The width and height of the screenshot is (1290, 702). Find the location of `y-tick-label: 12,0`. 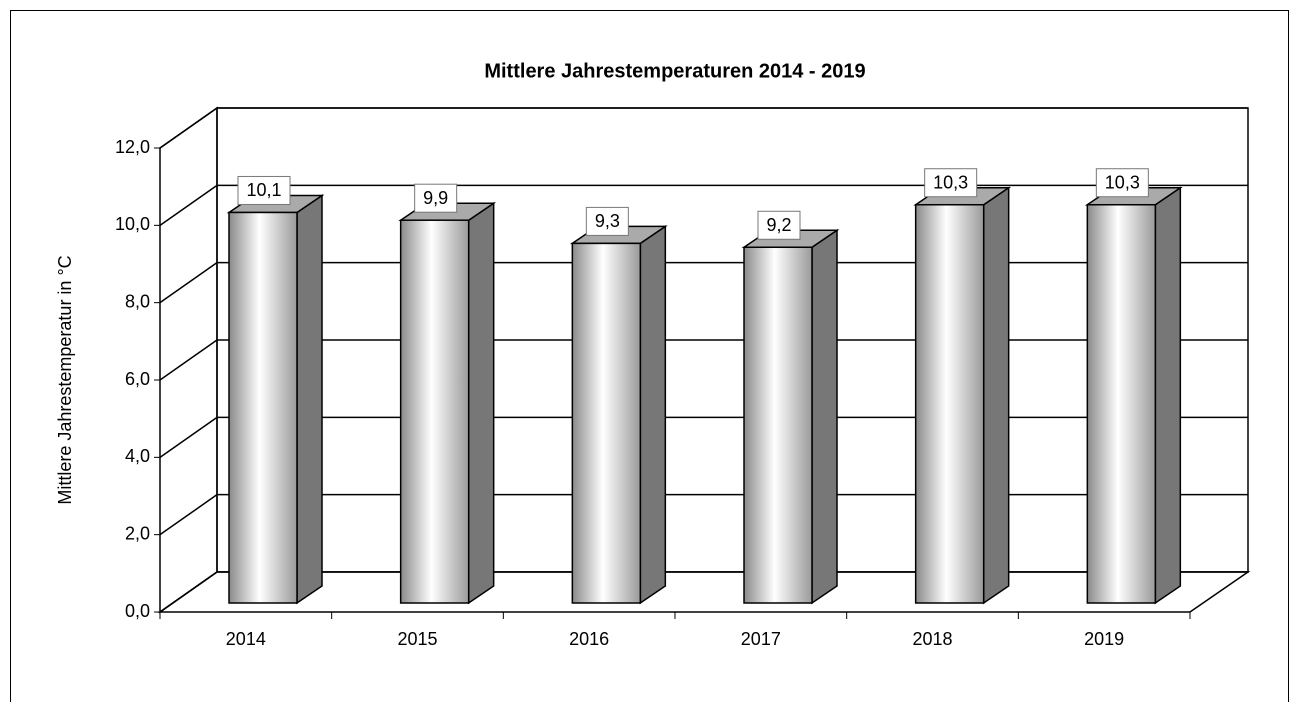

y-tick-label: 12,0 is located at coordinates (132, 147).